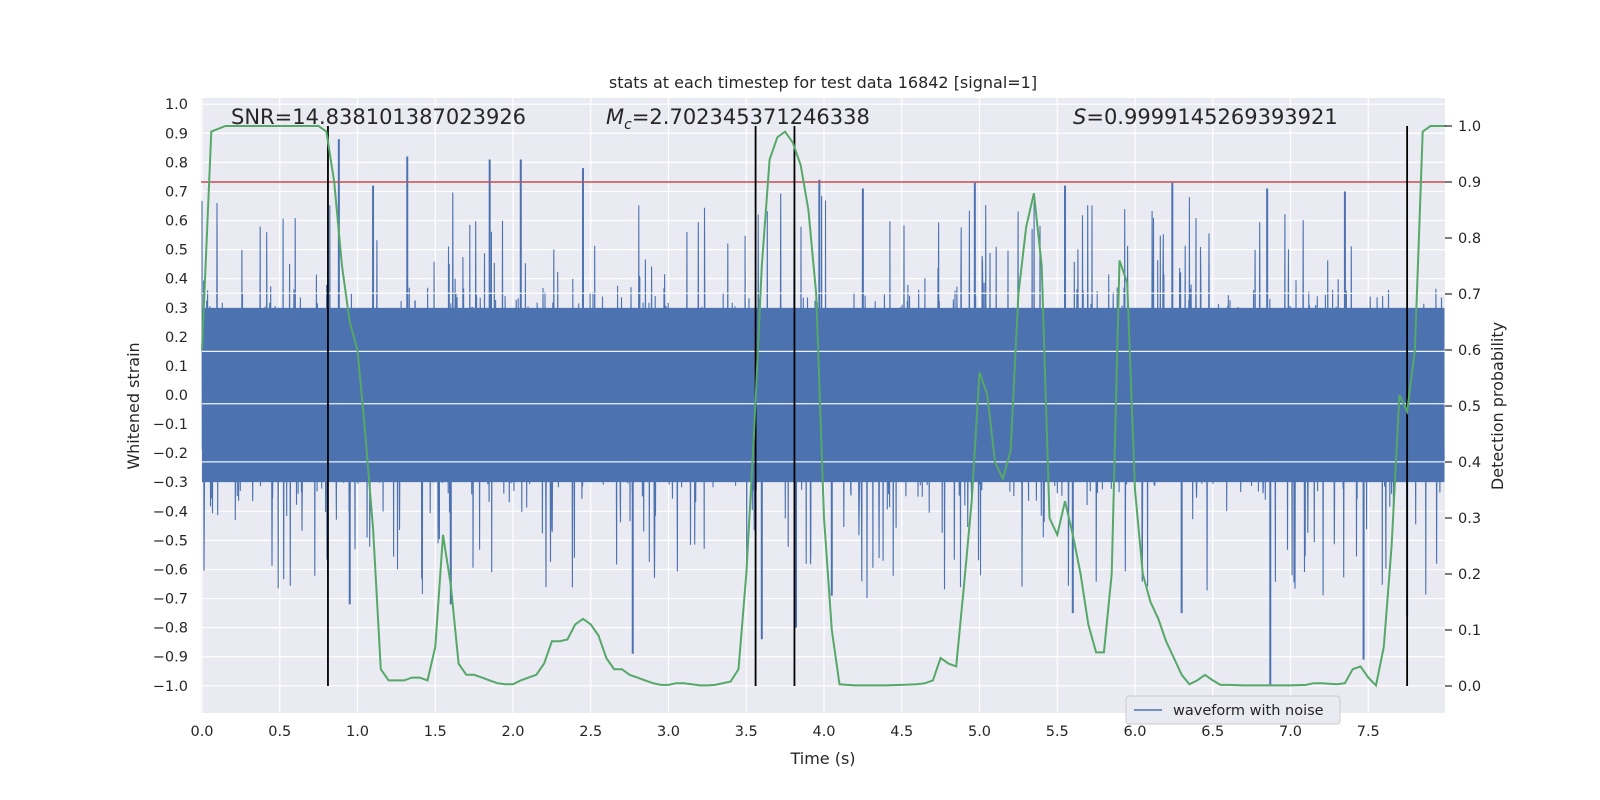 This screenshot has height=800, width=1600. What do you see at coordinates (170, 687) in the screenshot?
I see `y-left-tick-label: −1.0` at bounding box center [170, 687].